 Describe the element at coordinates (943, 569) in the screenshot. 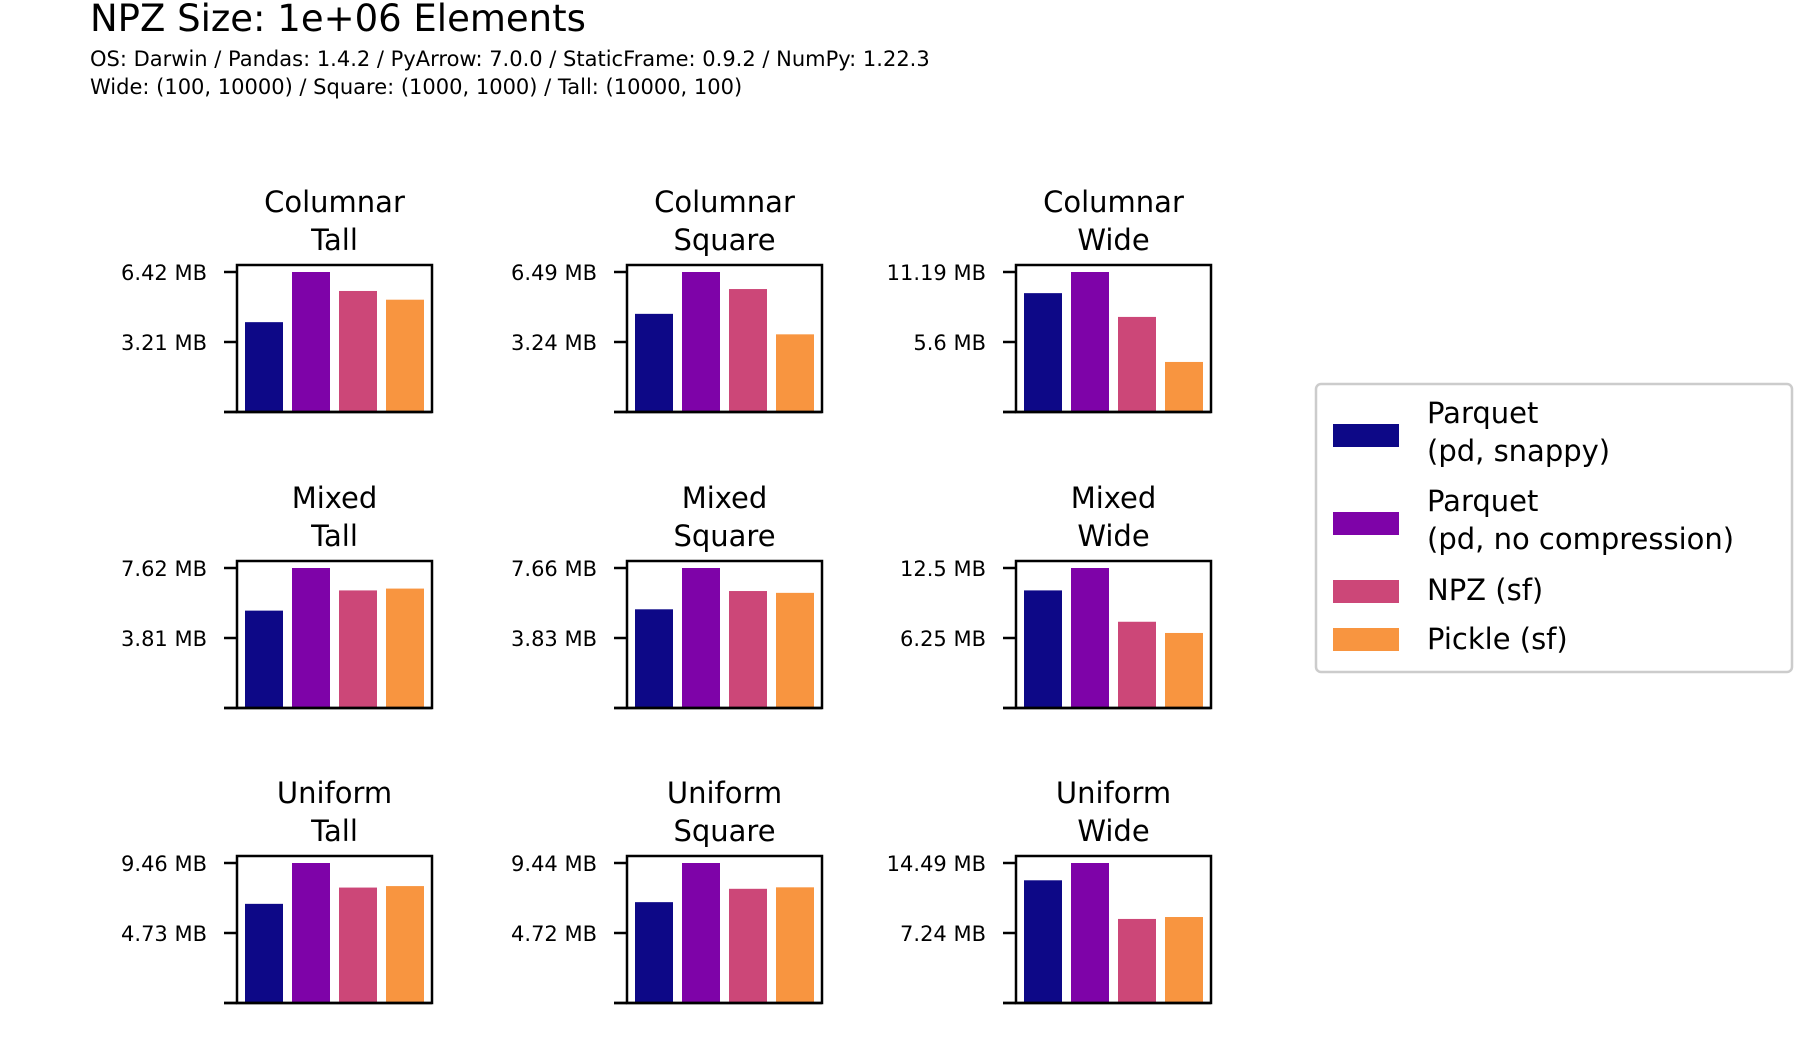

I see `y-tick-label: 12.5 MB` at that location.